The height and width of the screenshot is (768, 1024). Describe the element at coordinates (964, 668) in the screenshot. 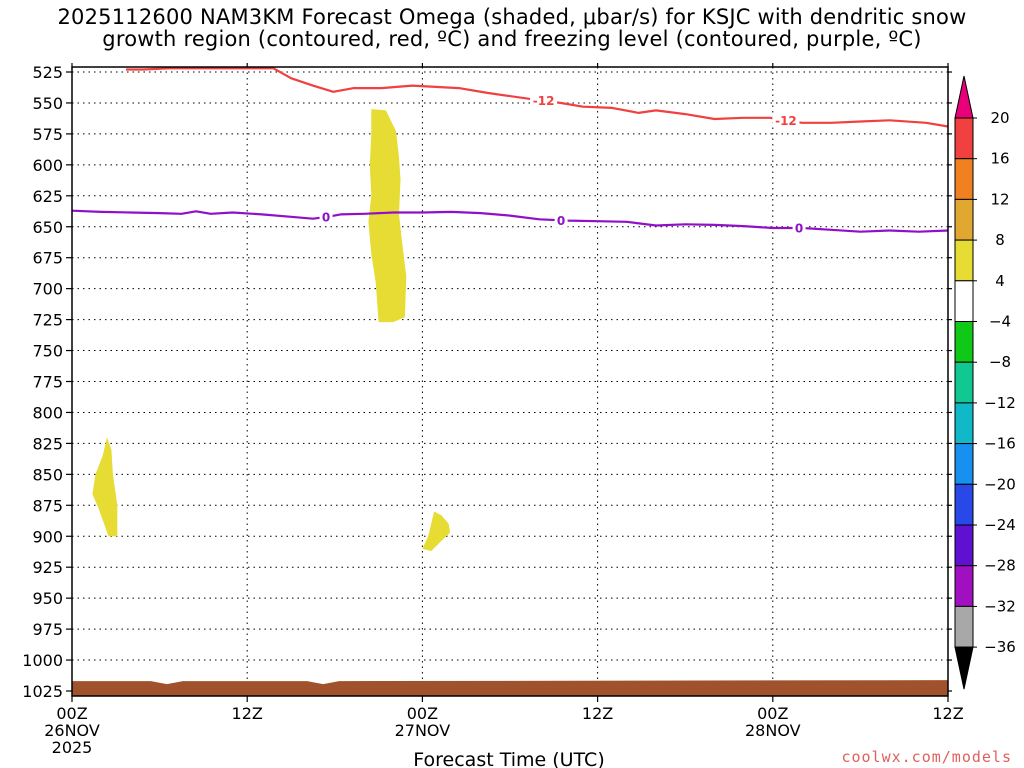

I see `colorbar-bottom-triangle` at that location.